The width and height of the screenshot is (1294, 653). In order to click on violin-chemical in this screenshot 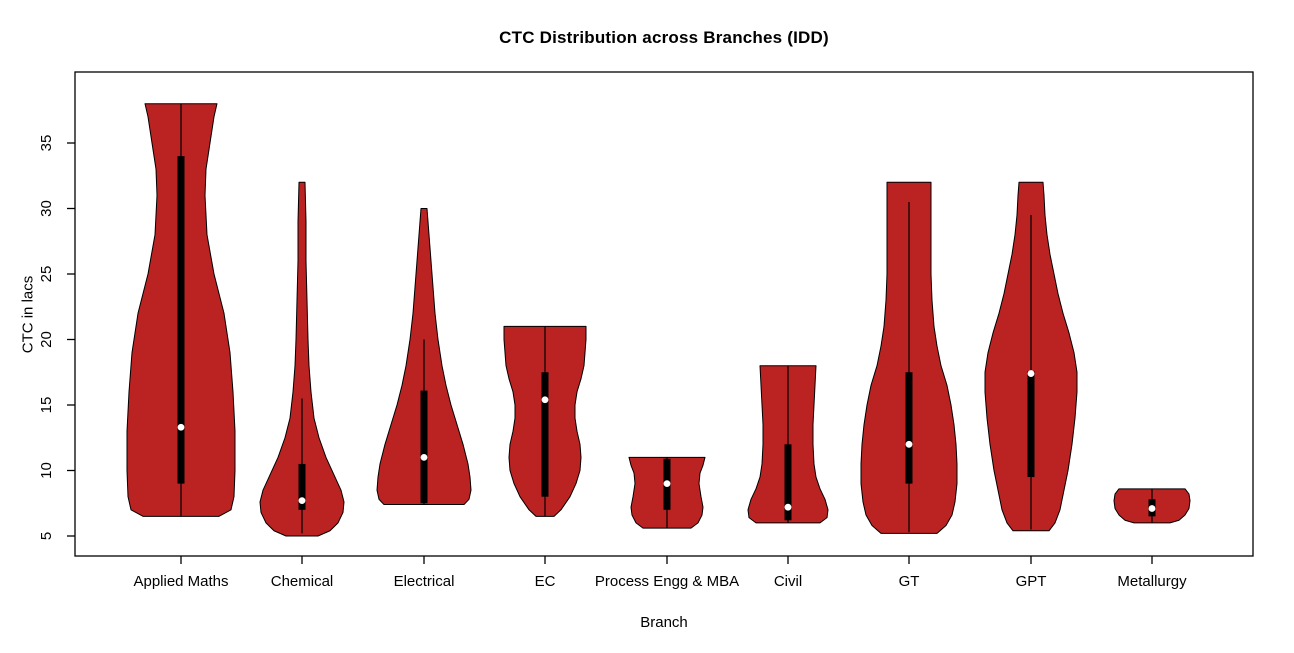, I will do `click(302, 359)`.